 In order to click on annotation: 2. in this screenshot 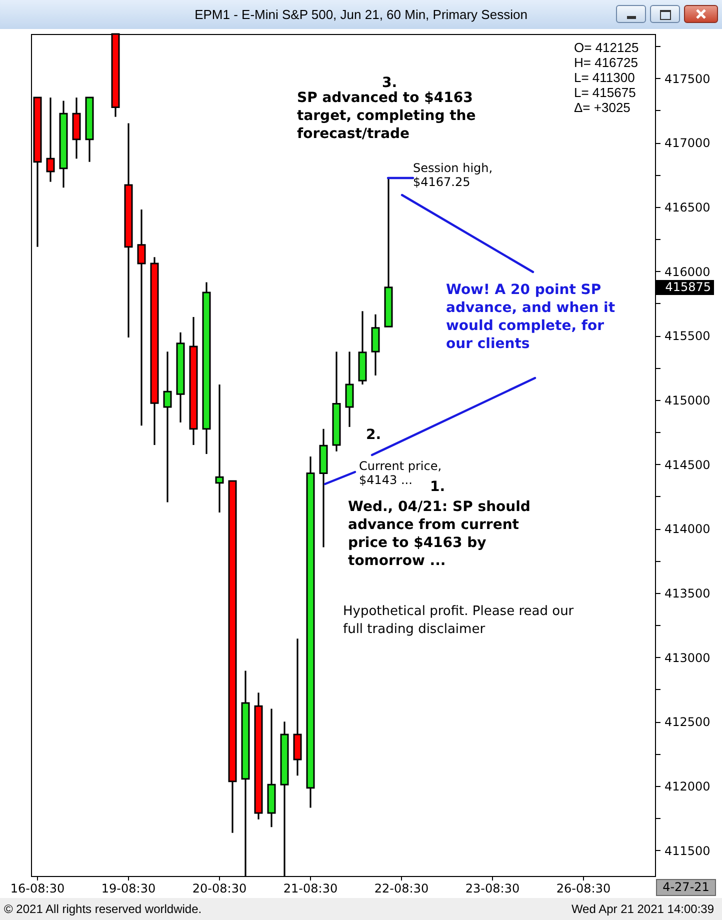, I will do `click(374, 435)`.